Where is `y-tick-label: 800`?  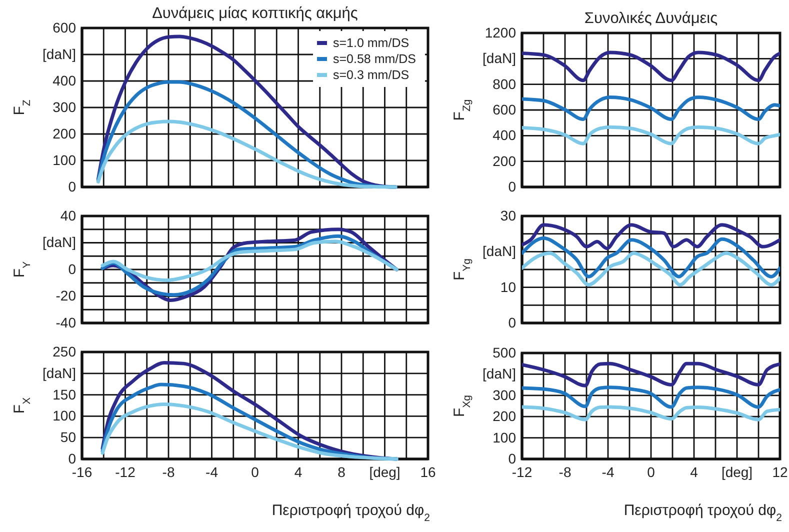
y-tick-label: 800 is located at coordinates (504, 84).